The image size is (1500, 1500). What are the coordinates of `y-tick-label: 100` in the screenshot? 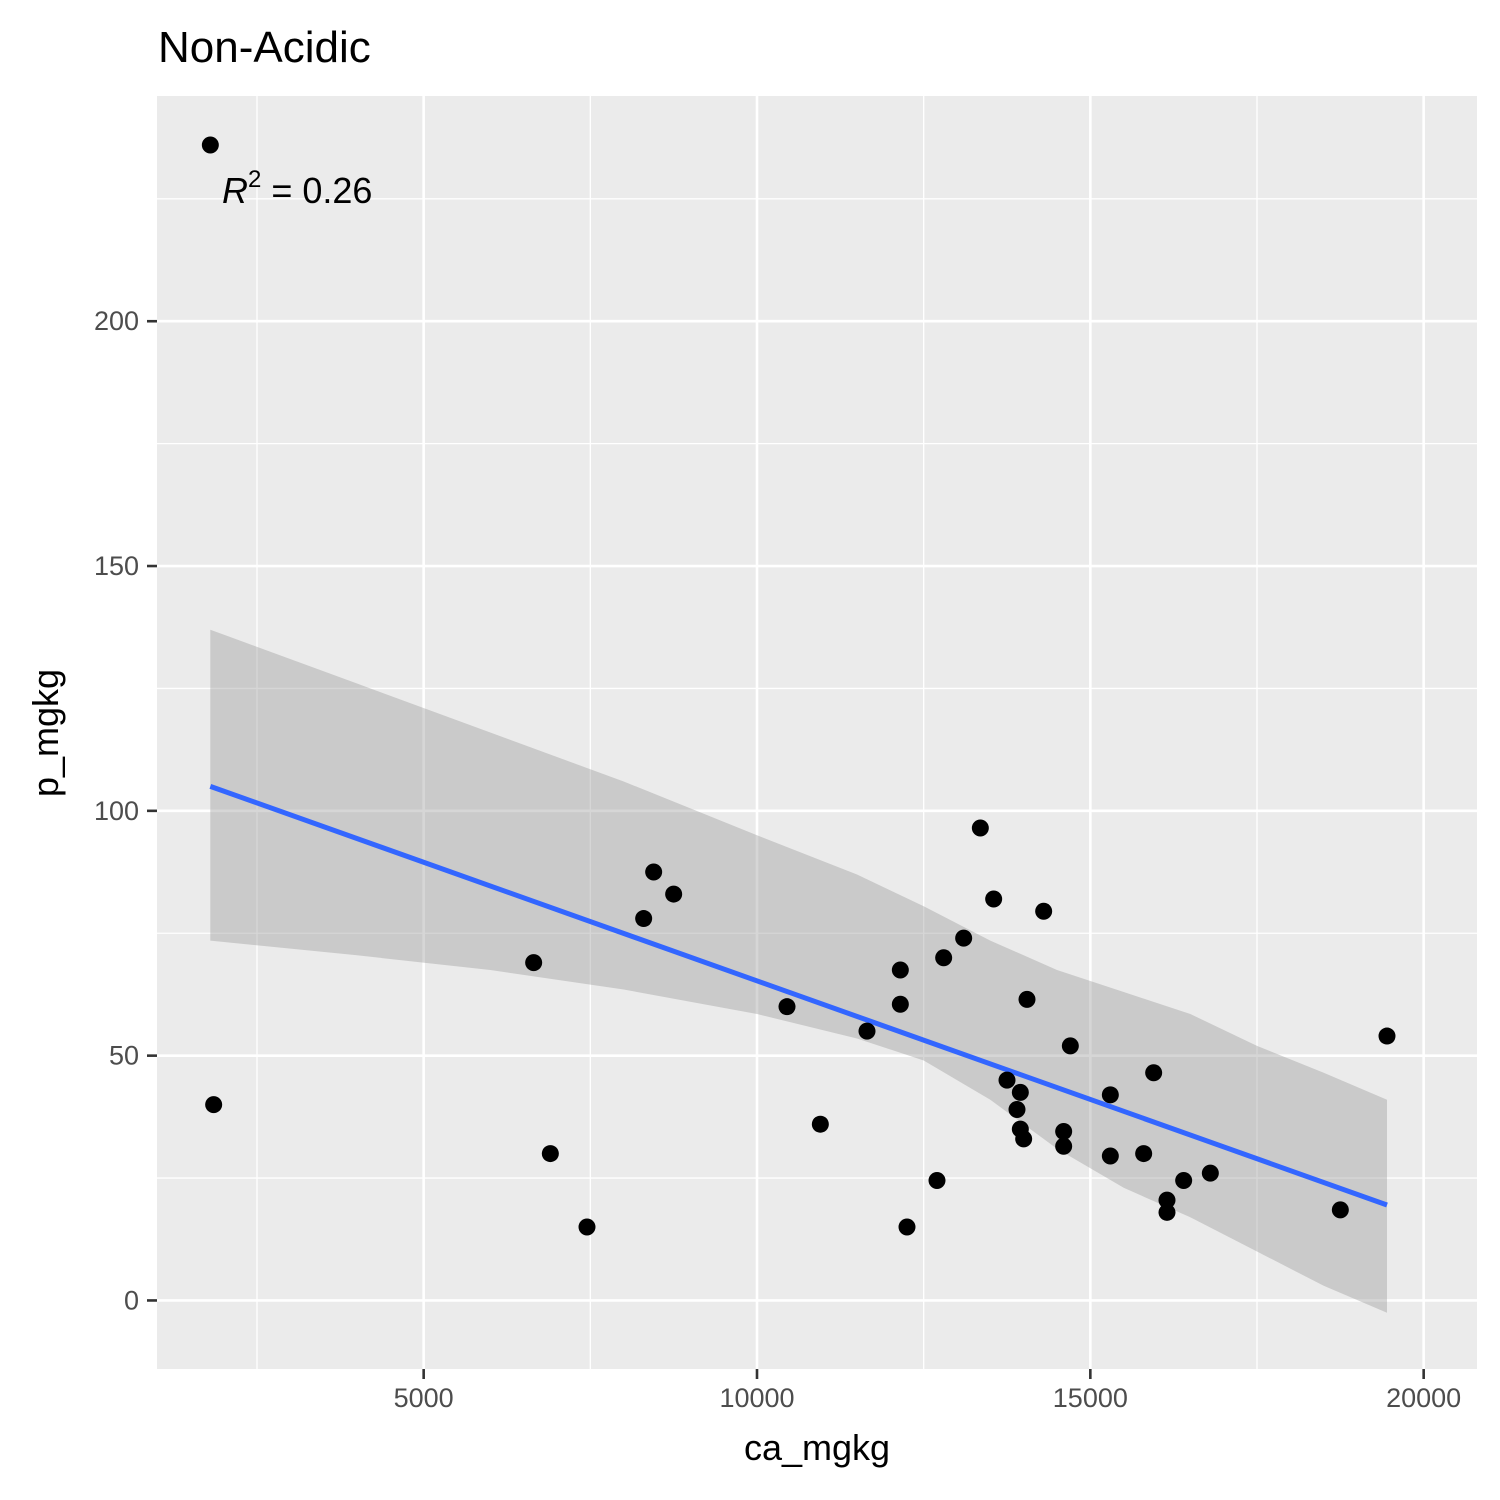 It's located at (116, 811).